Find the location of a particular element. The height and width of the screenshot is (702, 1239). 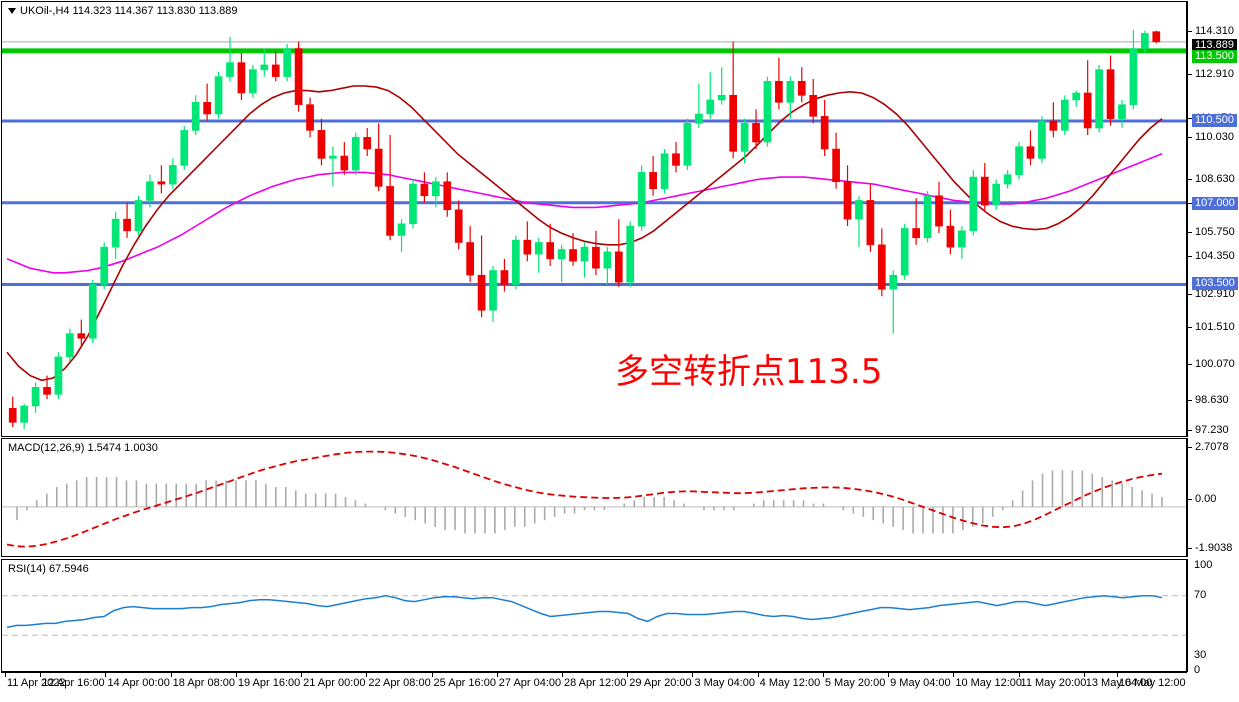

rsi-tick: 0 is located at coordinates (1197, 670).